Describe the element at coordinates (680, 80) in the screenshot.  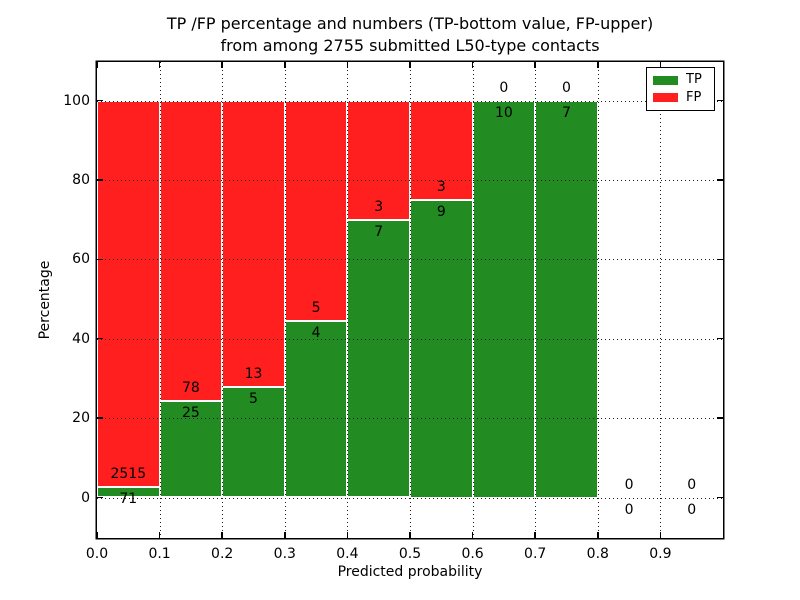
I see `legend-entry-tp: TP` at that location.